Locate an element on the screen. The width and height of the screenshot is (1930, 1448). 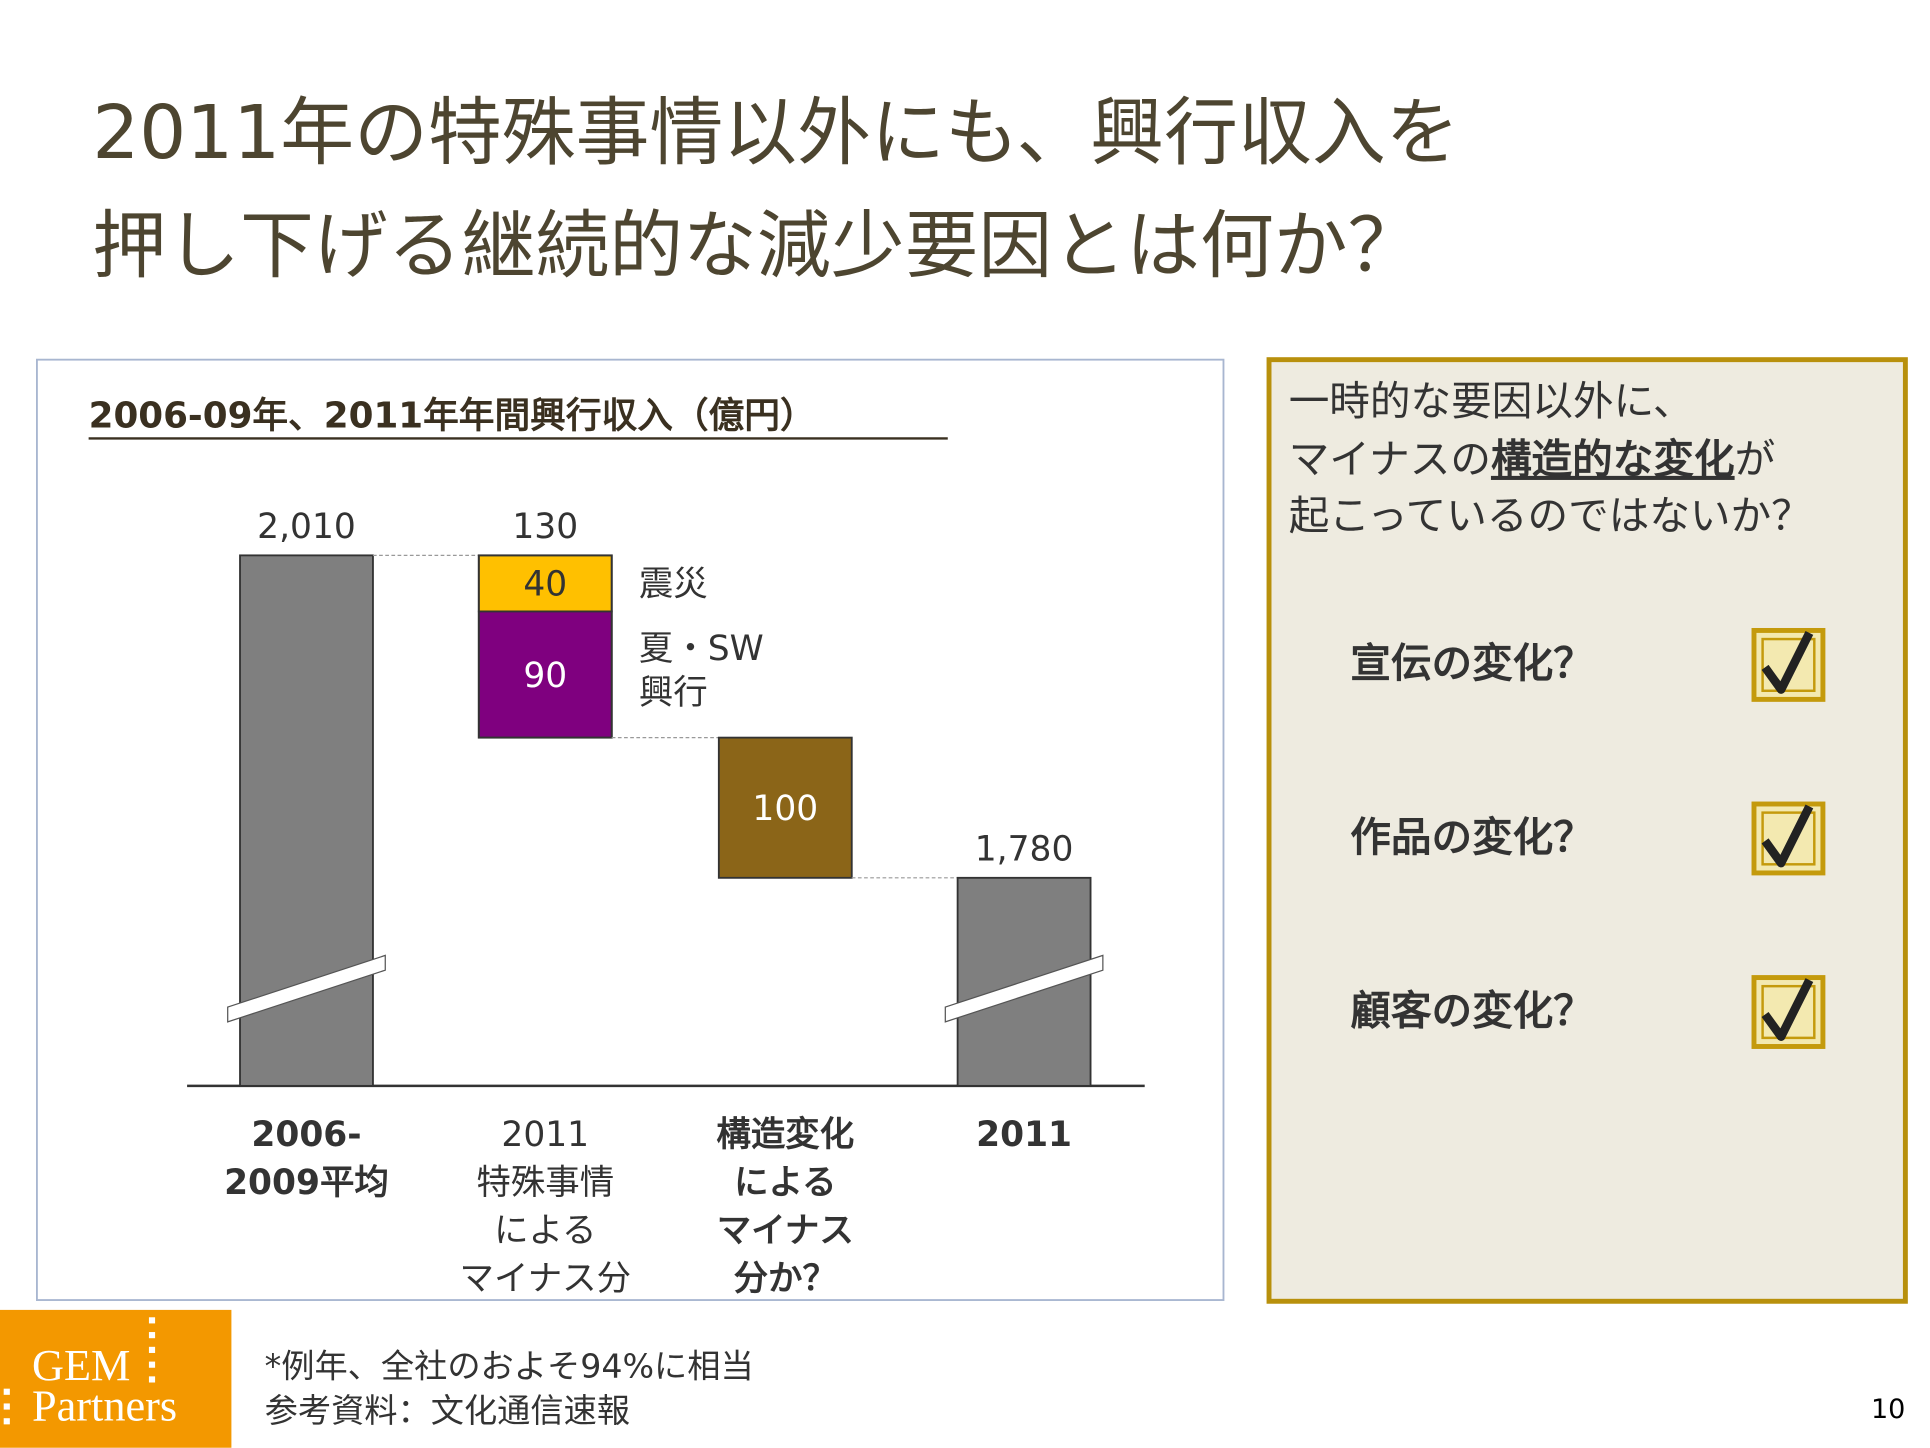
slide-title: 2011年の特殊事情以外にも、興行収入を is located at coordinates (775, 133).